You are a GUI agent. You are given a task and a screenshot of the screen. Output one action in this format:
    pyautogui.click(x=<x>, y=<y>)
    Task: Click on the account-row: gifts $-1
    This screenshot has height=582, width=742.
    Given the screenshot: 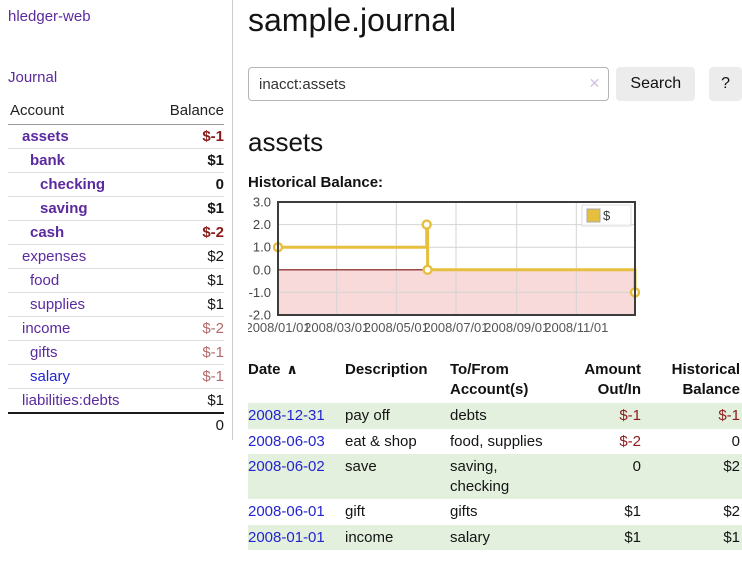 What is the action you would take?
    pyautogui.click(x=116, y=352)
    